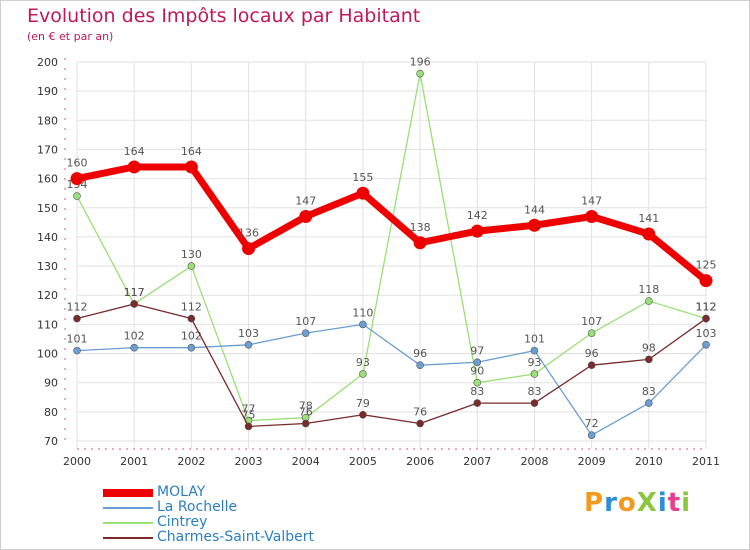 The width and height of the screenshot is (750, 550). Describe the element at coordinates (197, 507) in the screenshot. I see `legend-label: La Rochelle` at that location.